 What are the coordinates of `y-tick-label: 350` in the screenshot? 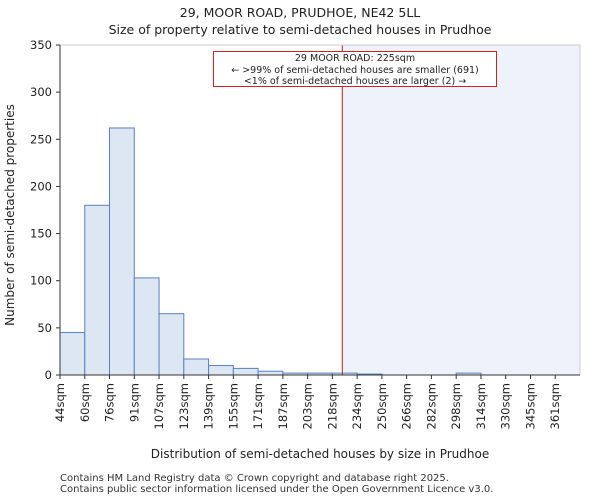 It's located at (41, 45).